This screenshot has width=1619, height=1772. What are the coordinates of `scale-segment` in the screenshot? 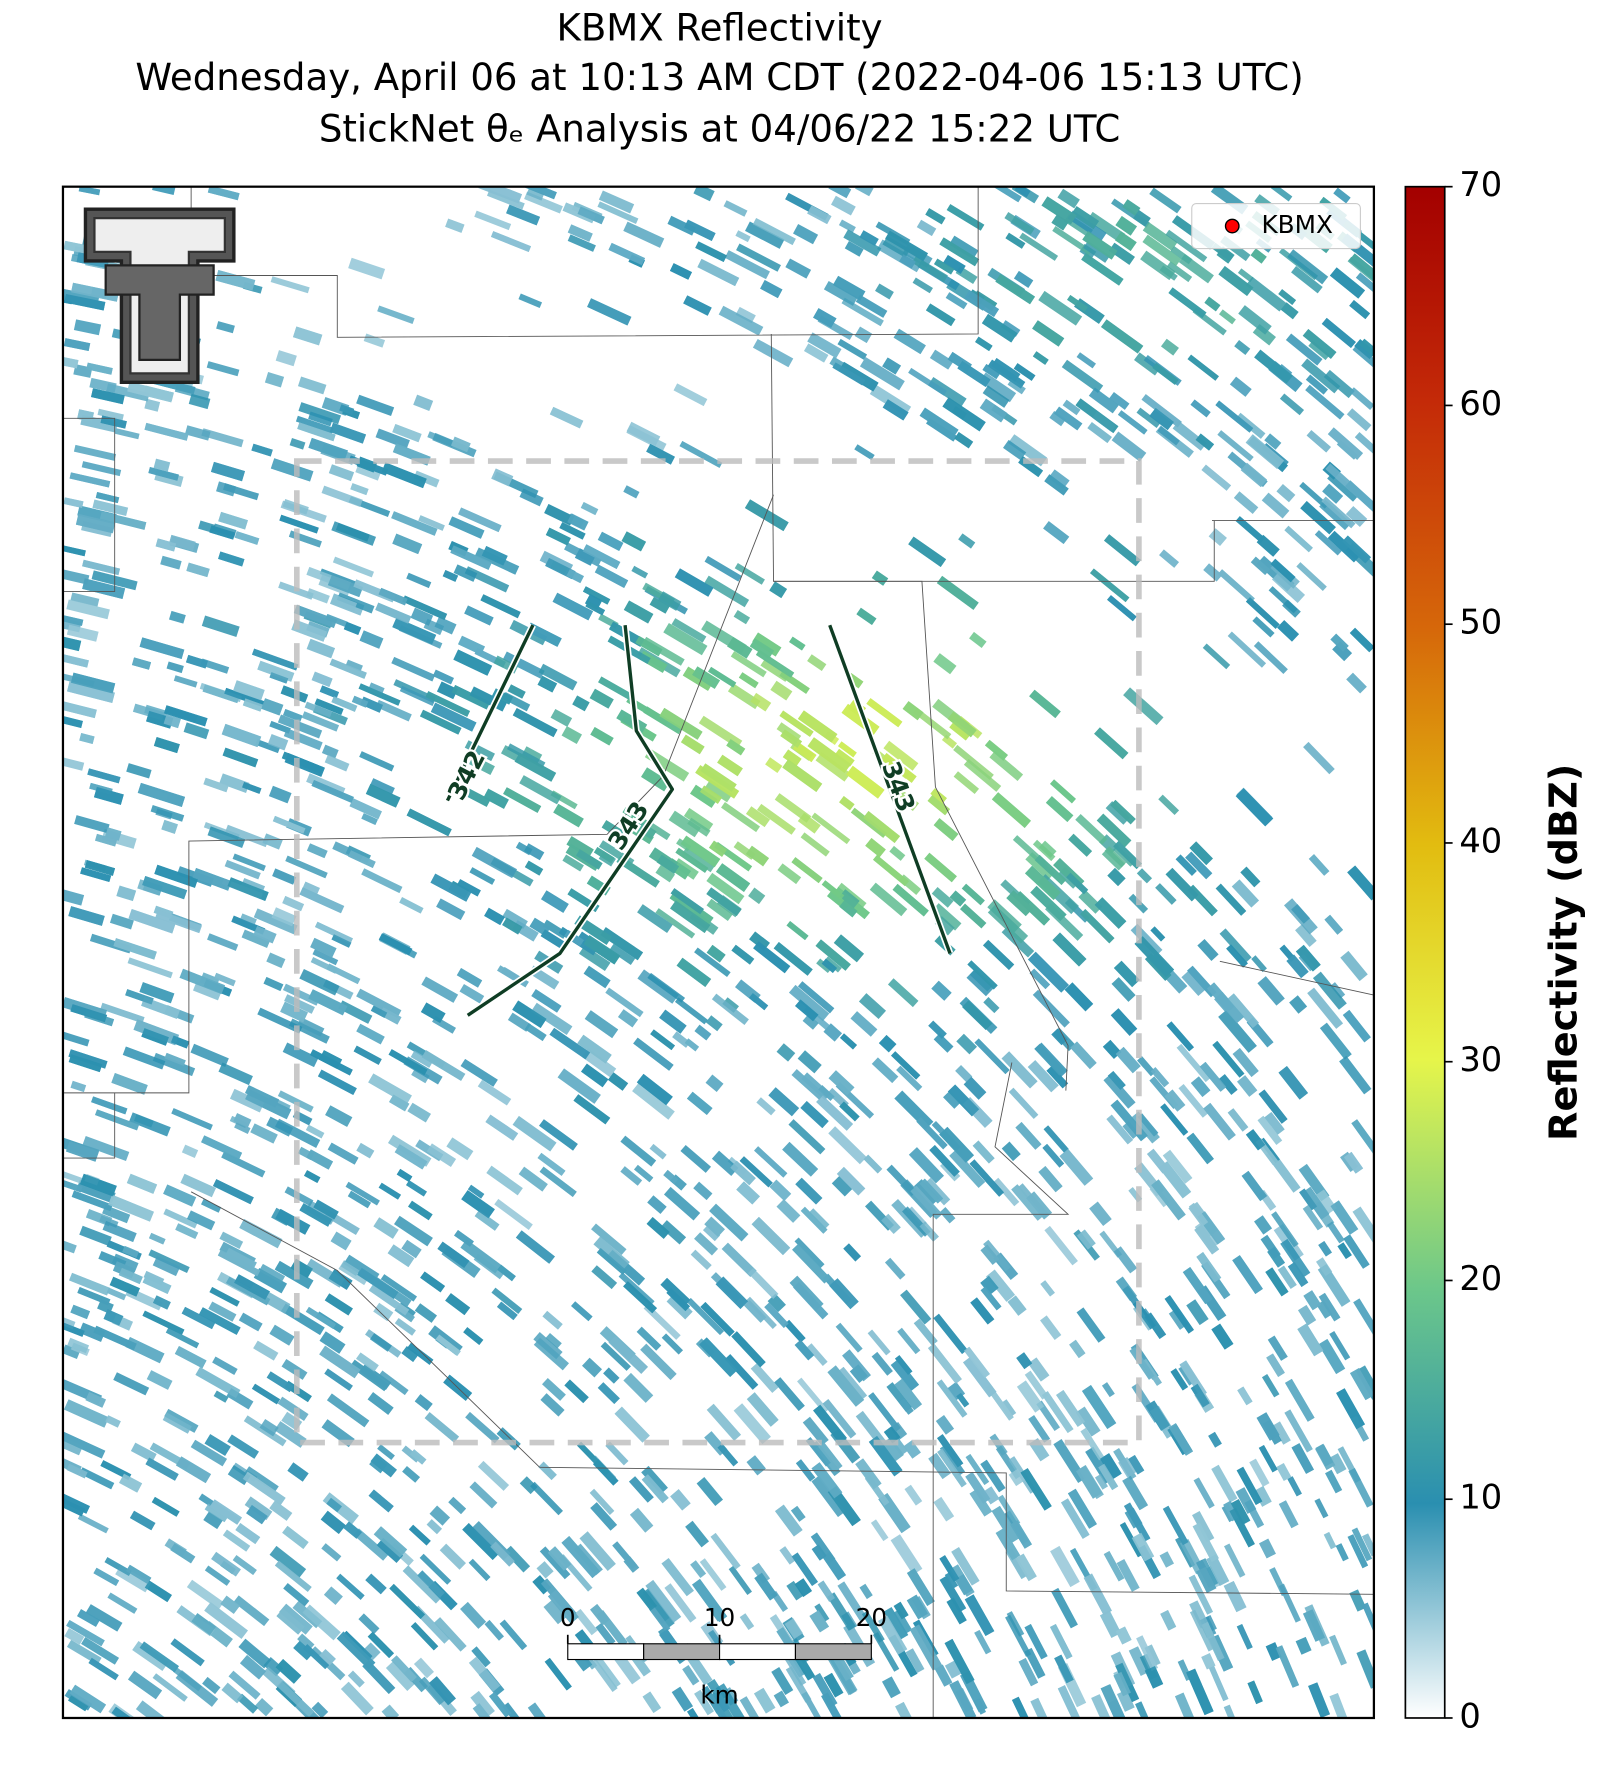 It's located at (682, 1652).